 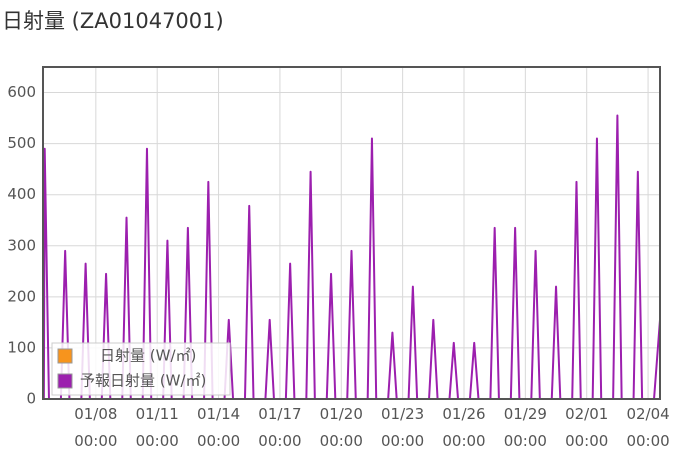 I want to click on x-tick-date: 02/04, so click(x=647, y=414).